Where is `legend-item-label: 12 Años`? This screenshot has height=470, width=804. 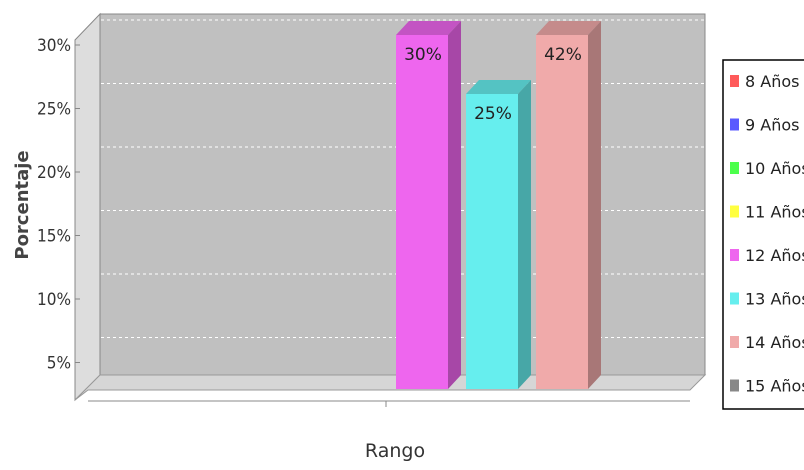 legend-item-label: 12 Años is located at coordinates (774, 255).